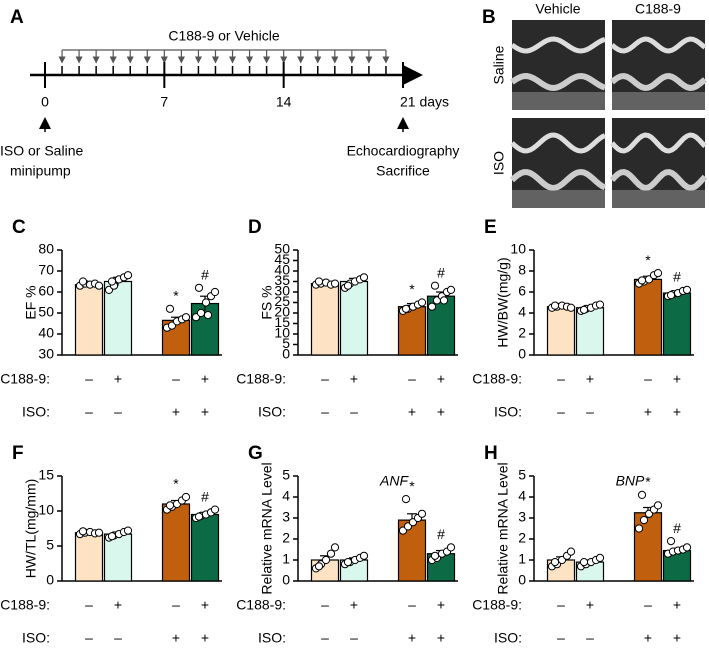 Image resolution: width=709 pixels, height=665 pixels. I want to click on y-tick-label: 30, so click(282, 291).